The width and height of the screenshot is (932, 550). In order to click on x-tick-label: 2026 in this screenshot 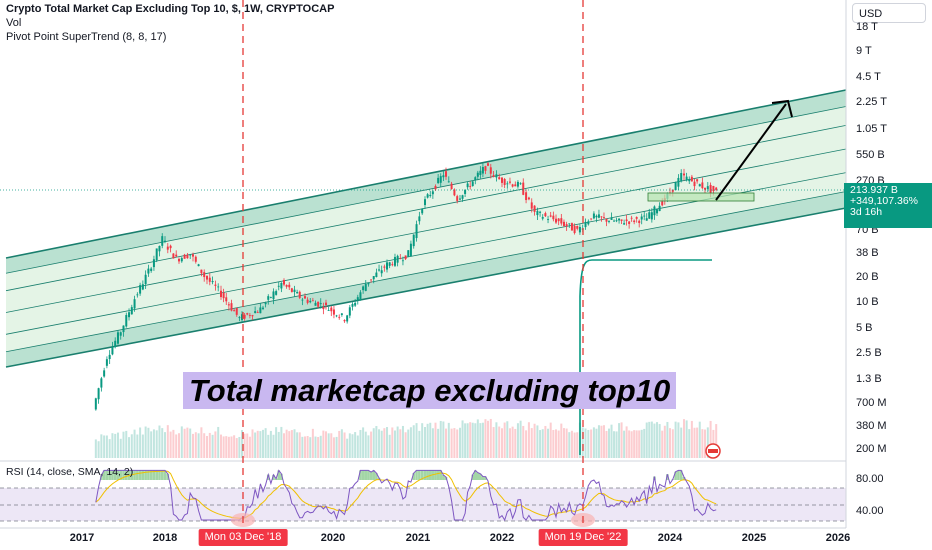, I will do `click(838, 538)`.